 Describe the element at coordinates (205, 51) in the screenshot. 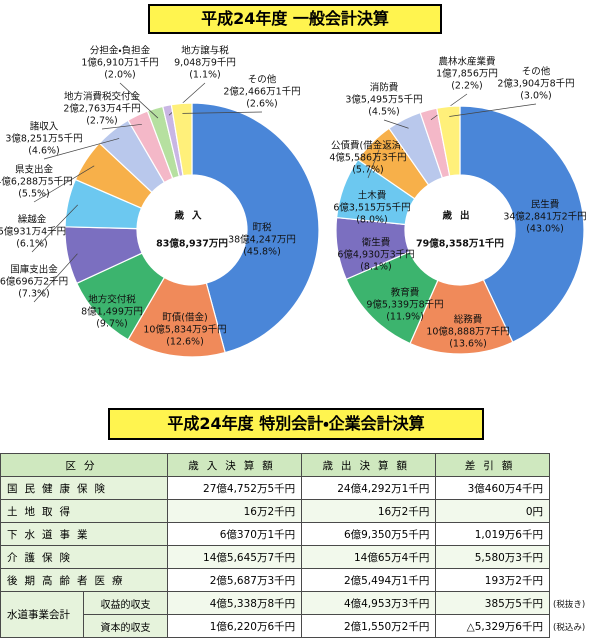

I see `slice-name: 地方譲与税` at that location.